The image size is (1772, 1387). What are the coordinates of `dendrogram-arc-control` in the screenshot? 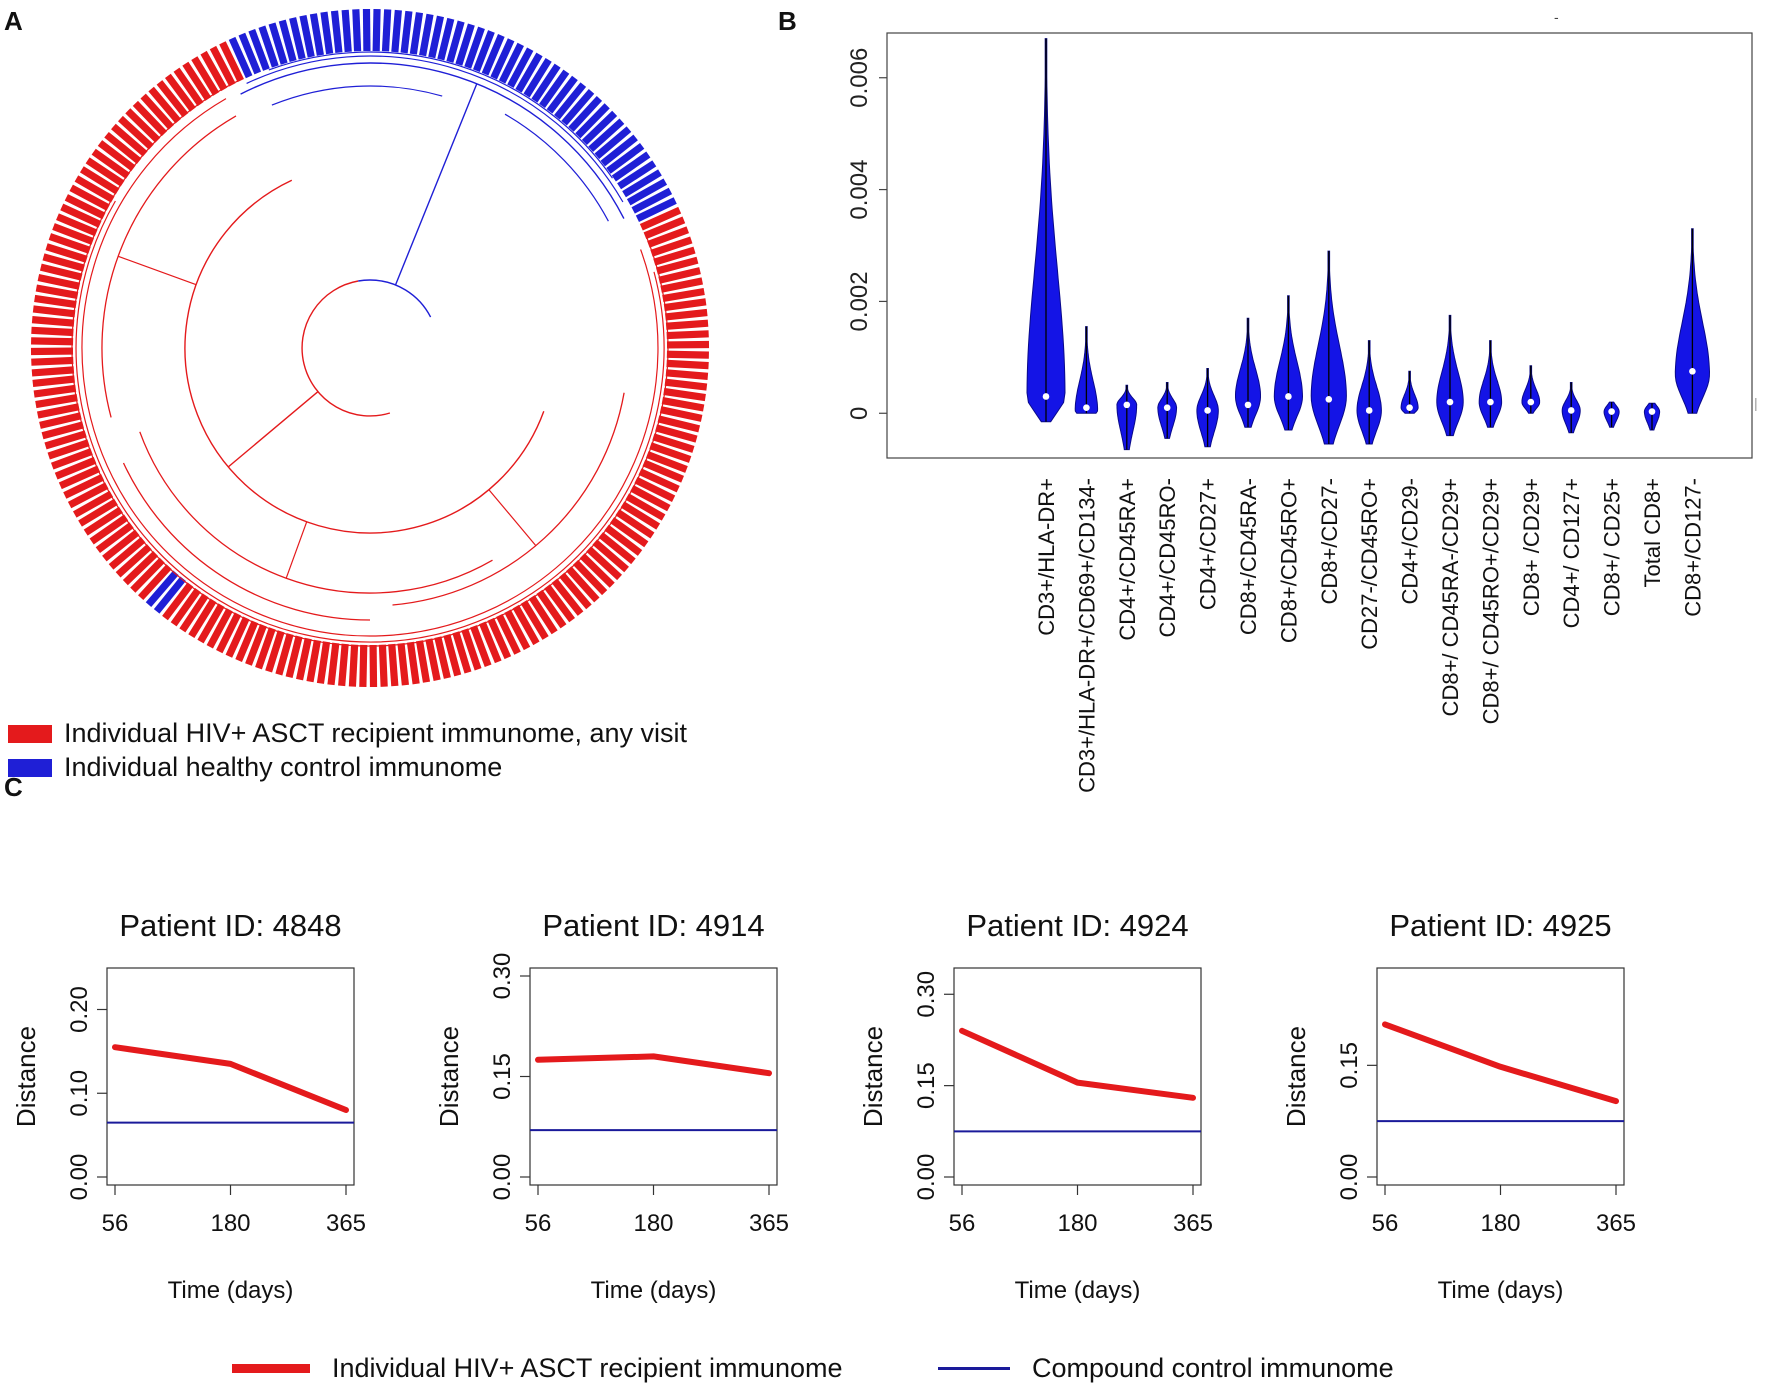 It's located at (357, 95).